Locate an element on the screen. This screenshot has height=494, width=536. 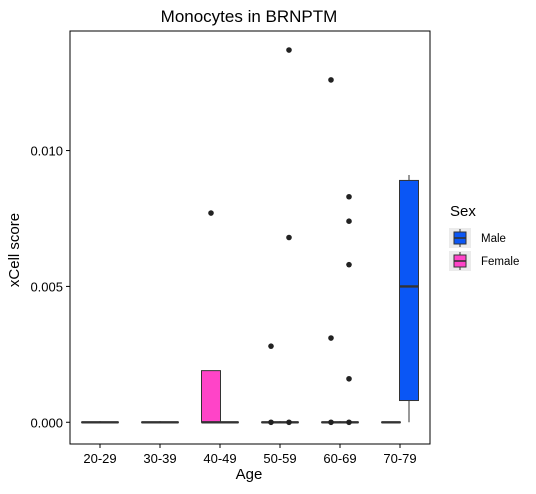
legend-title: Sex is located at coordinates (463, 211).